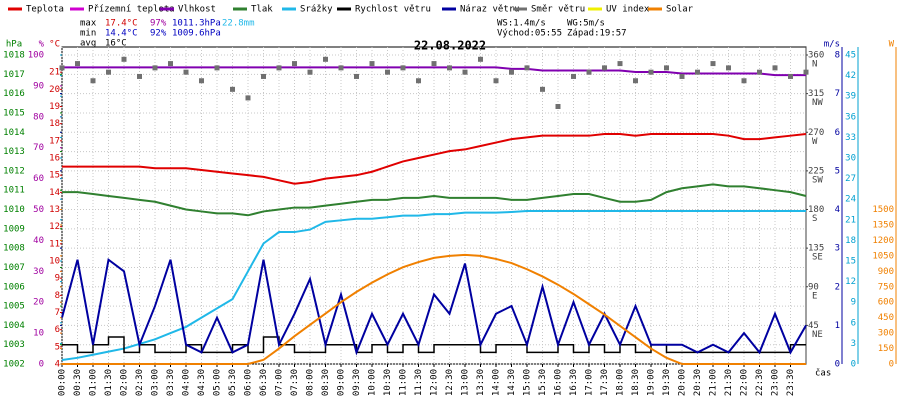  Describe the element at coordinates (54, 227) in the screenshot. I see `y-tick-label: 12` at that location.